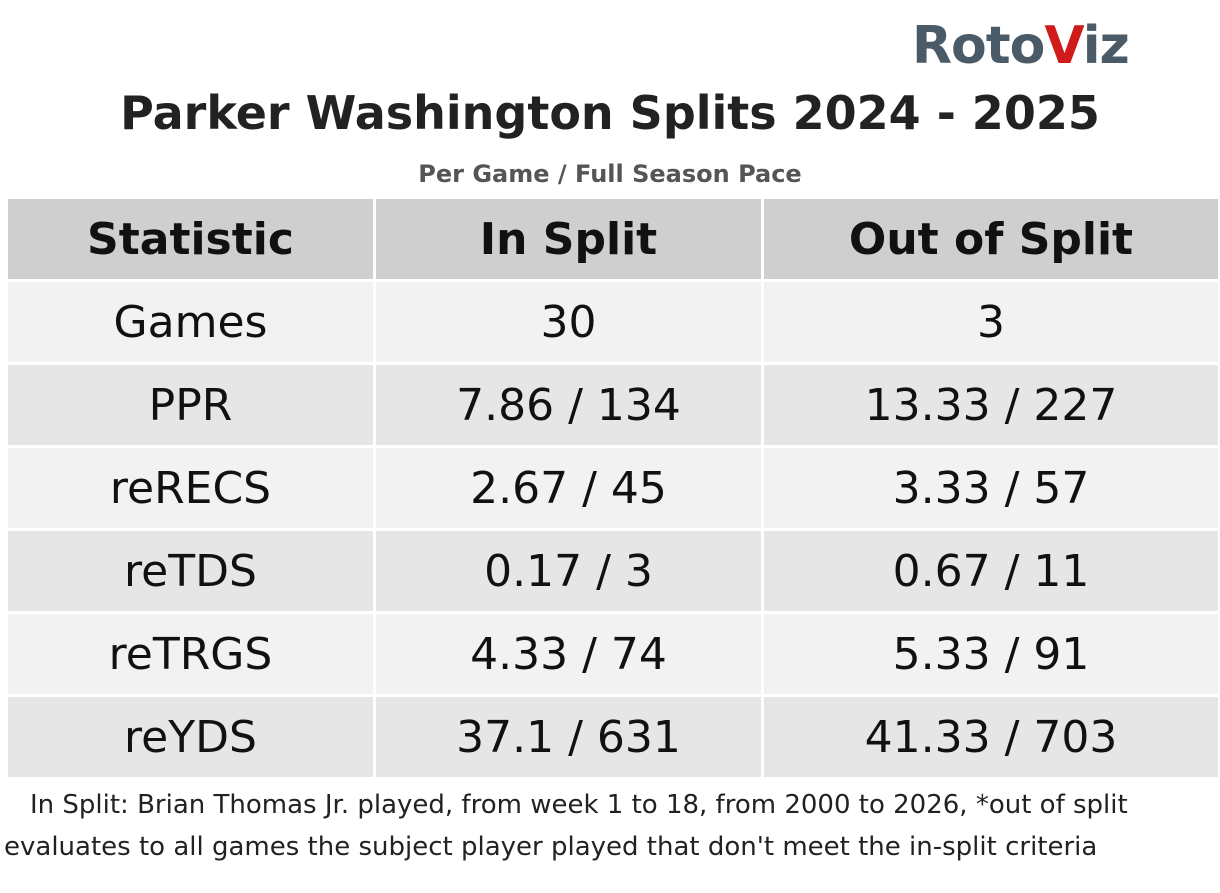 The height and width of the screenshot is (893, 1220). I want to click on rotoviz-logo: RotoViz, so click(1021, 46).